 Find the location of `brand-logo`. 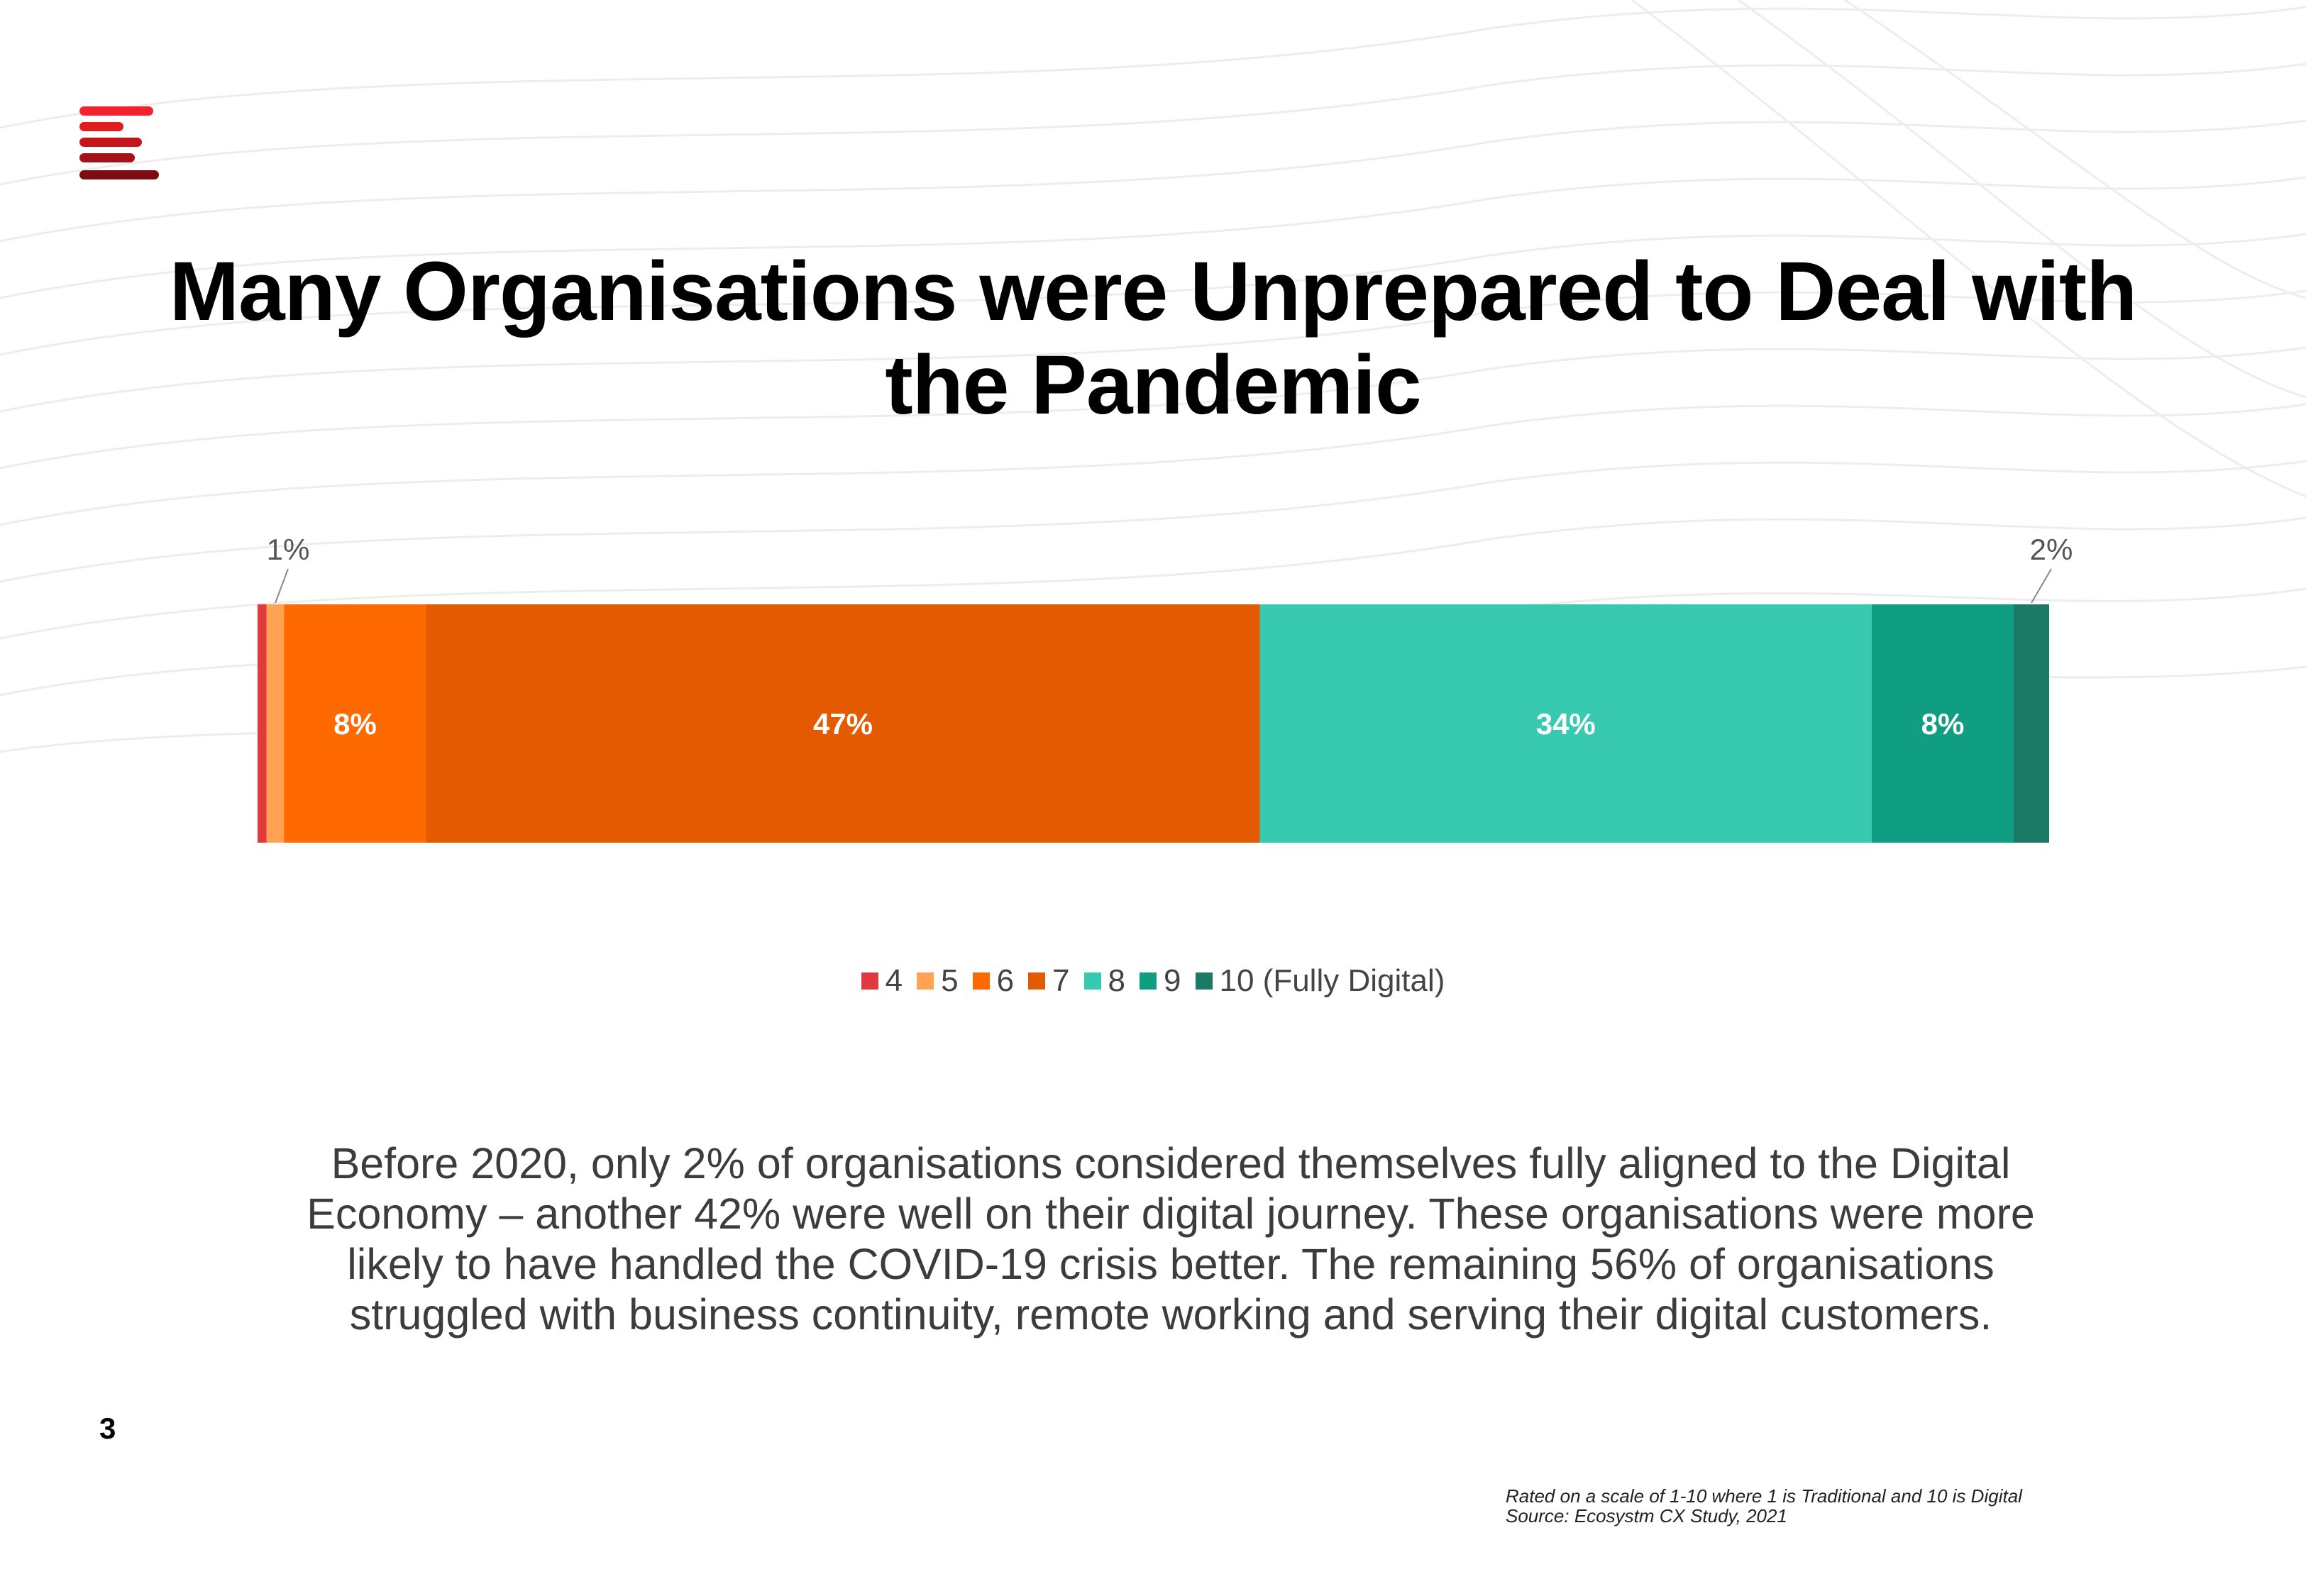

brand-logo is located at coordinates (119, 146).